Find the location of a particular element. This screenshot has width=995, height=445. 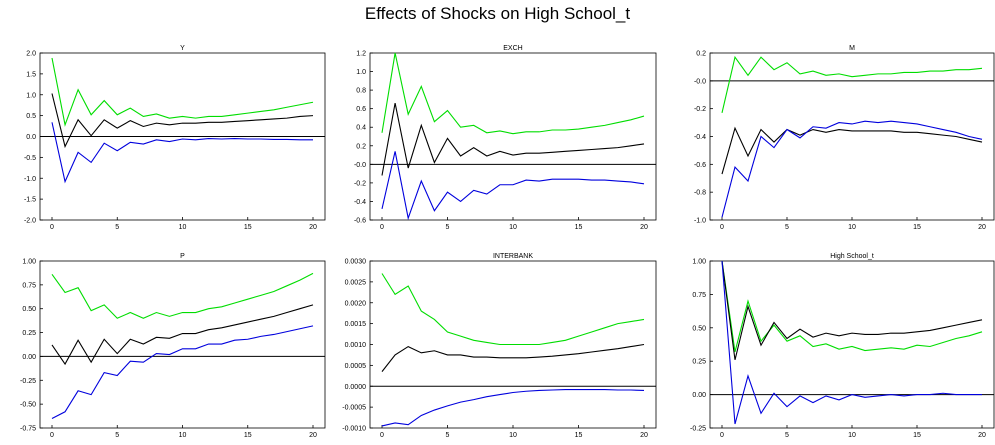

y-tick-label: 0.8 is located at coordinates (361, 91).